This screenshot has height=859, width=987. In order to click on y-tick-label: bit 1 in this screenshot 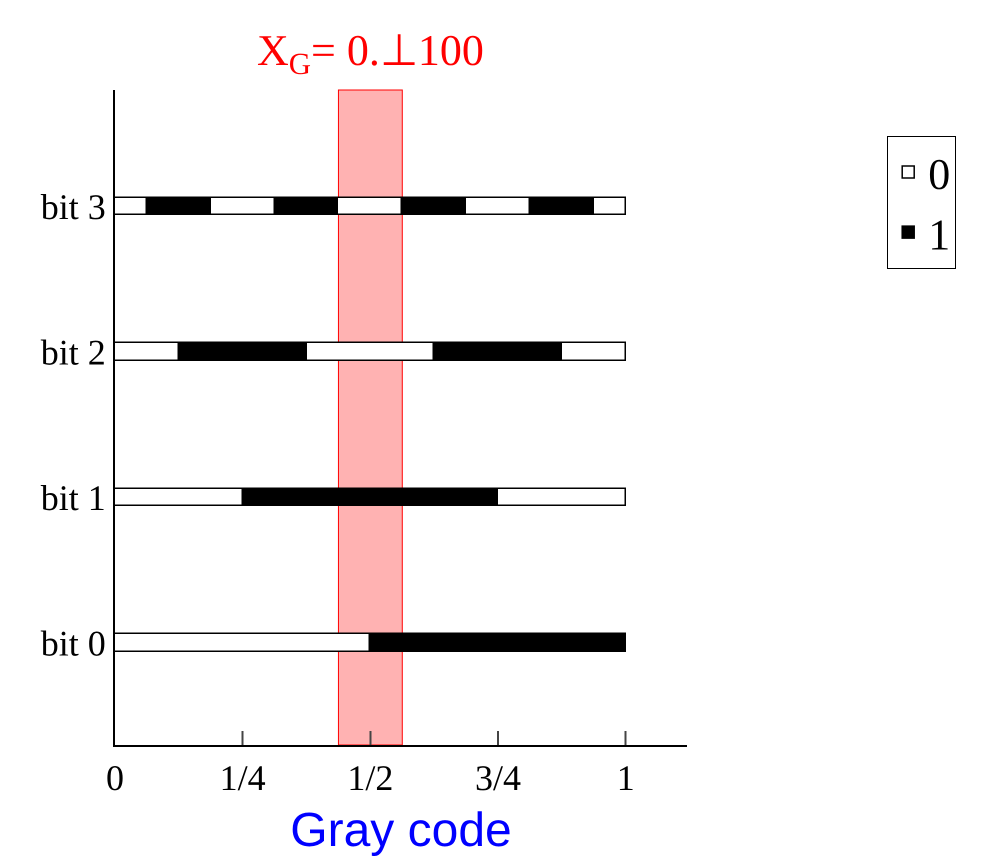, I will do `click(73, 498)`.